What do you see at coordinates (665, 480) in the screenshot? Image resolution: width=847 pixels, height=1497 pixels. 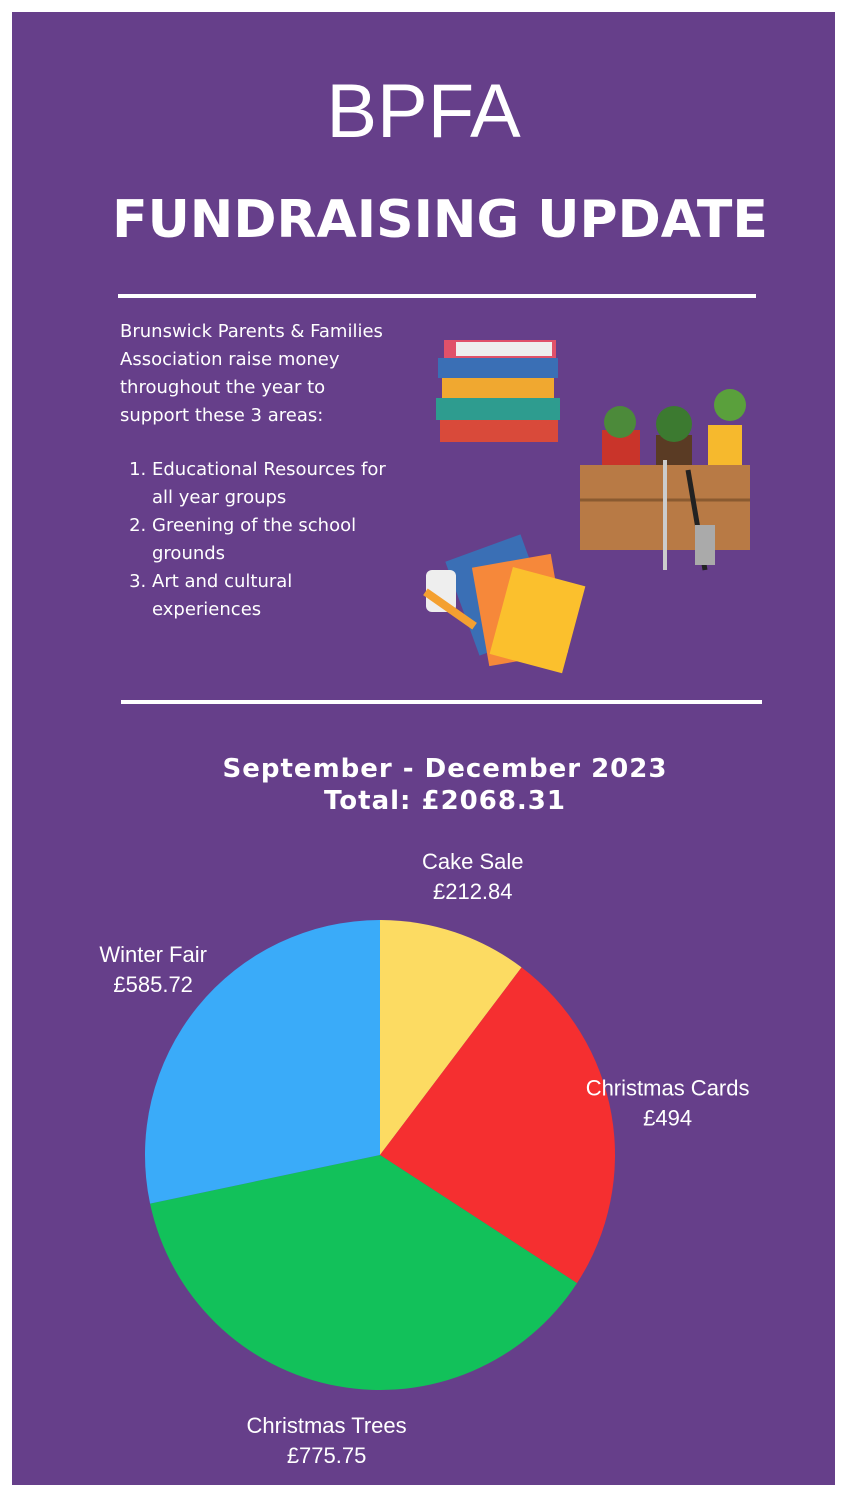 I see `garden-illustration` at bounding box center [665, 480].